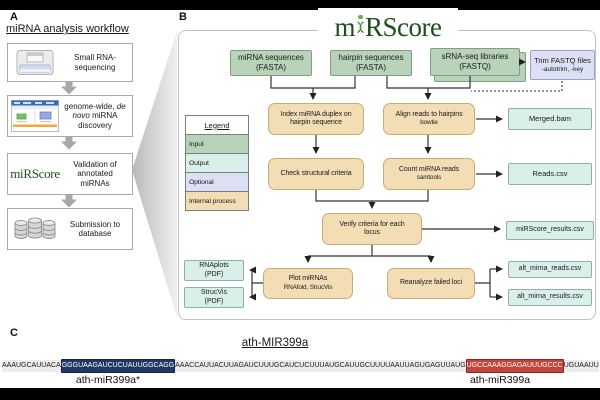  I want to click on output-box-reads-csv: Reads.csv, so click(550, 174).